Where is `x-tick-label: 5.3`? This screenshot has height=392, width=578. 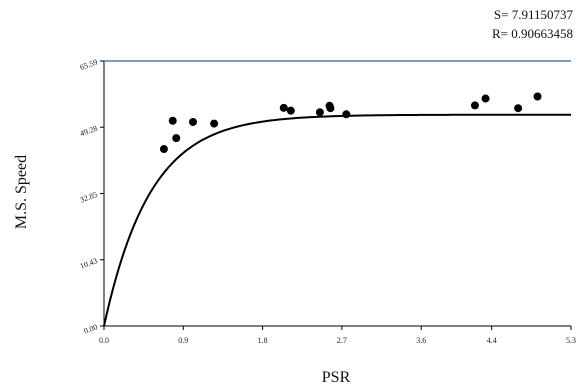 x-tick-label: 5.3 is located at coordinates (571, 340).